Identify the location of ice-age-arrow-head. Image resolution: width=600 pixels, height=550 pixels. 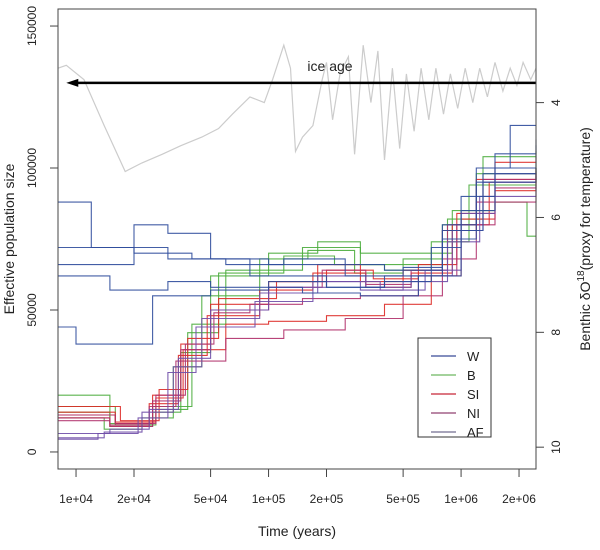
(72, 82).